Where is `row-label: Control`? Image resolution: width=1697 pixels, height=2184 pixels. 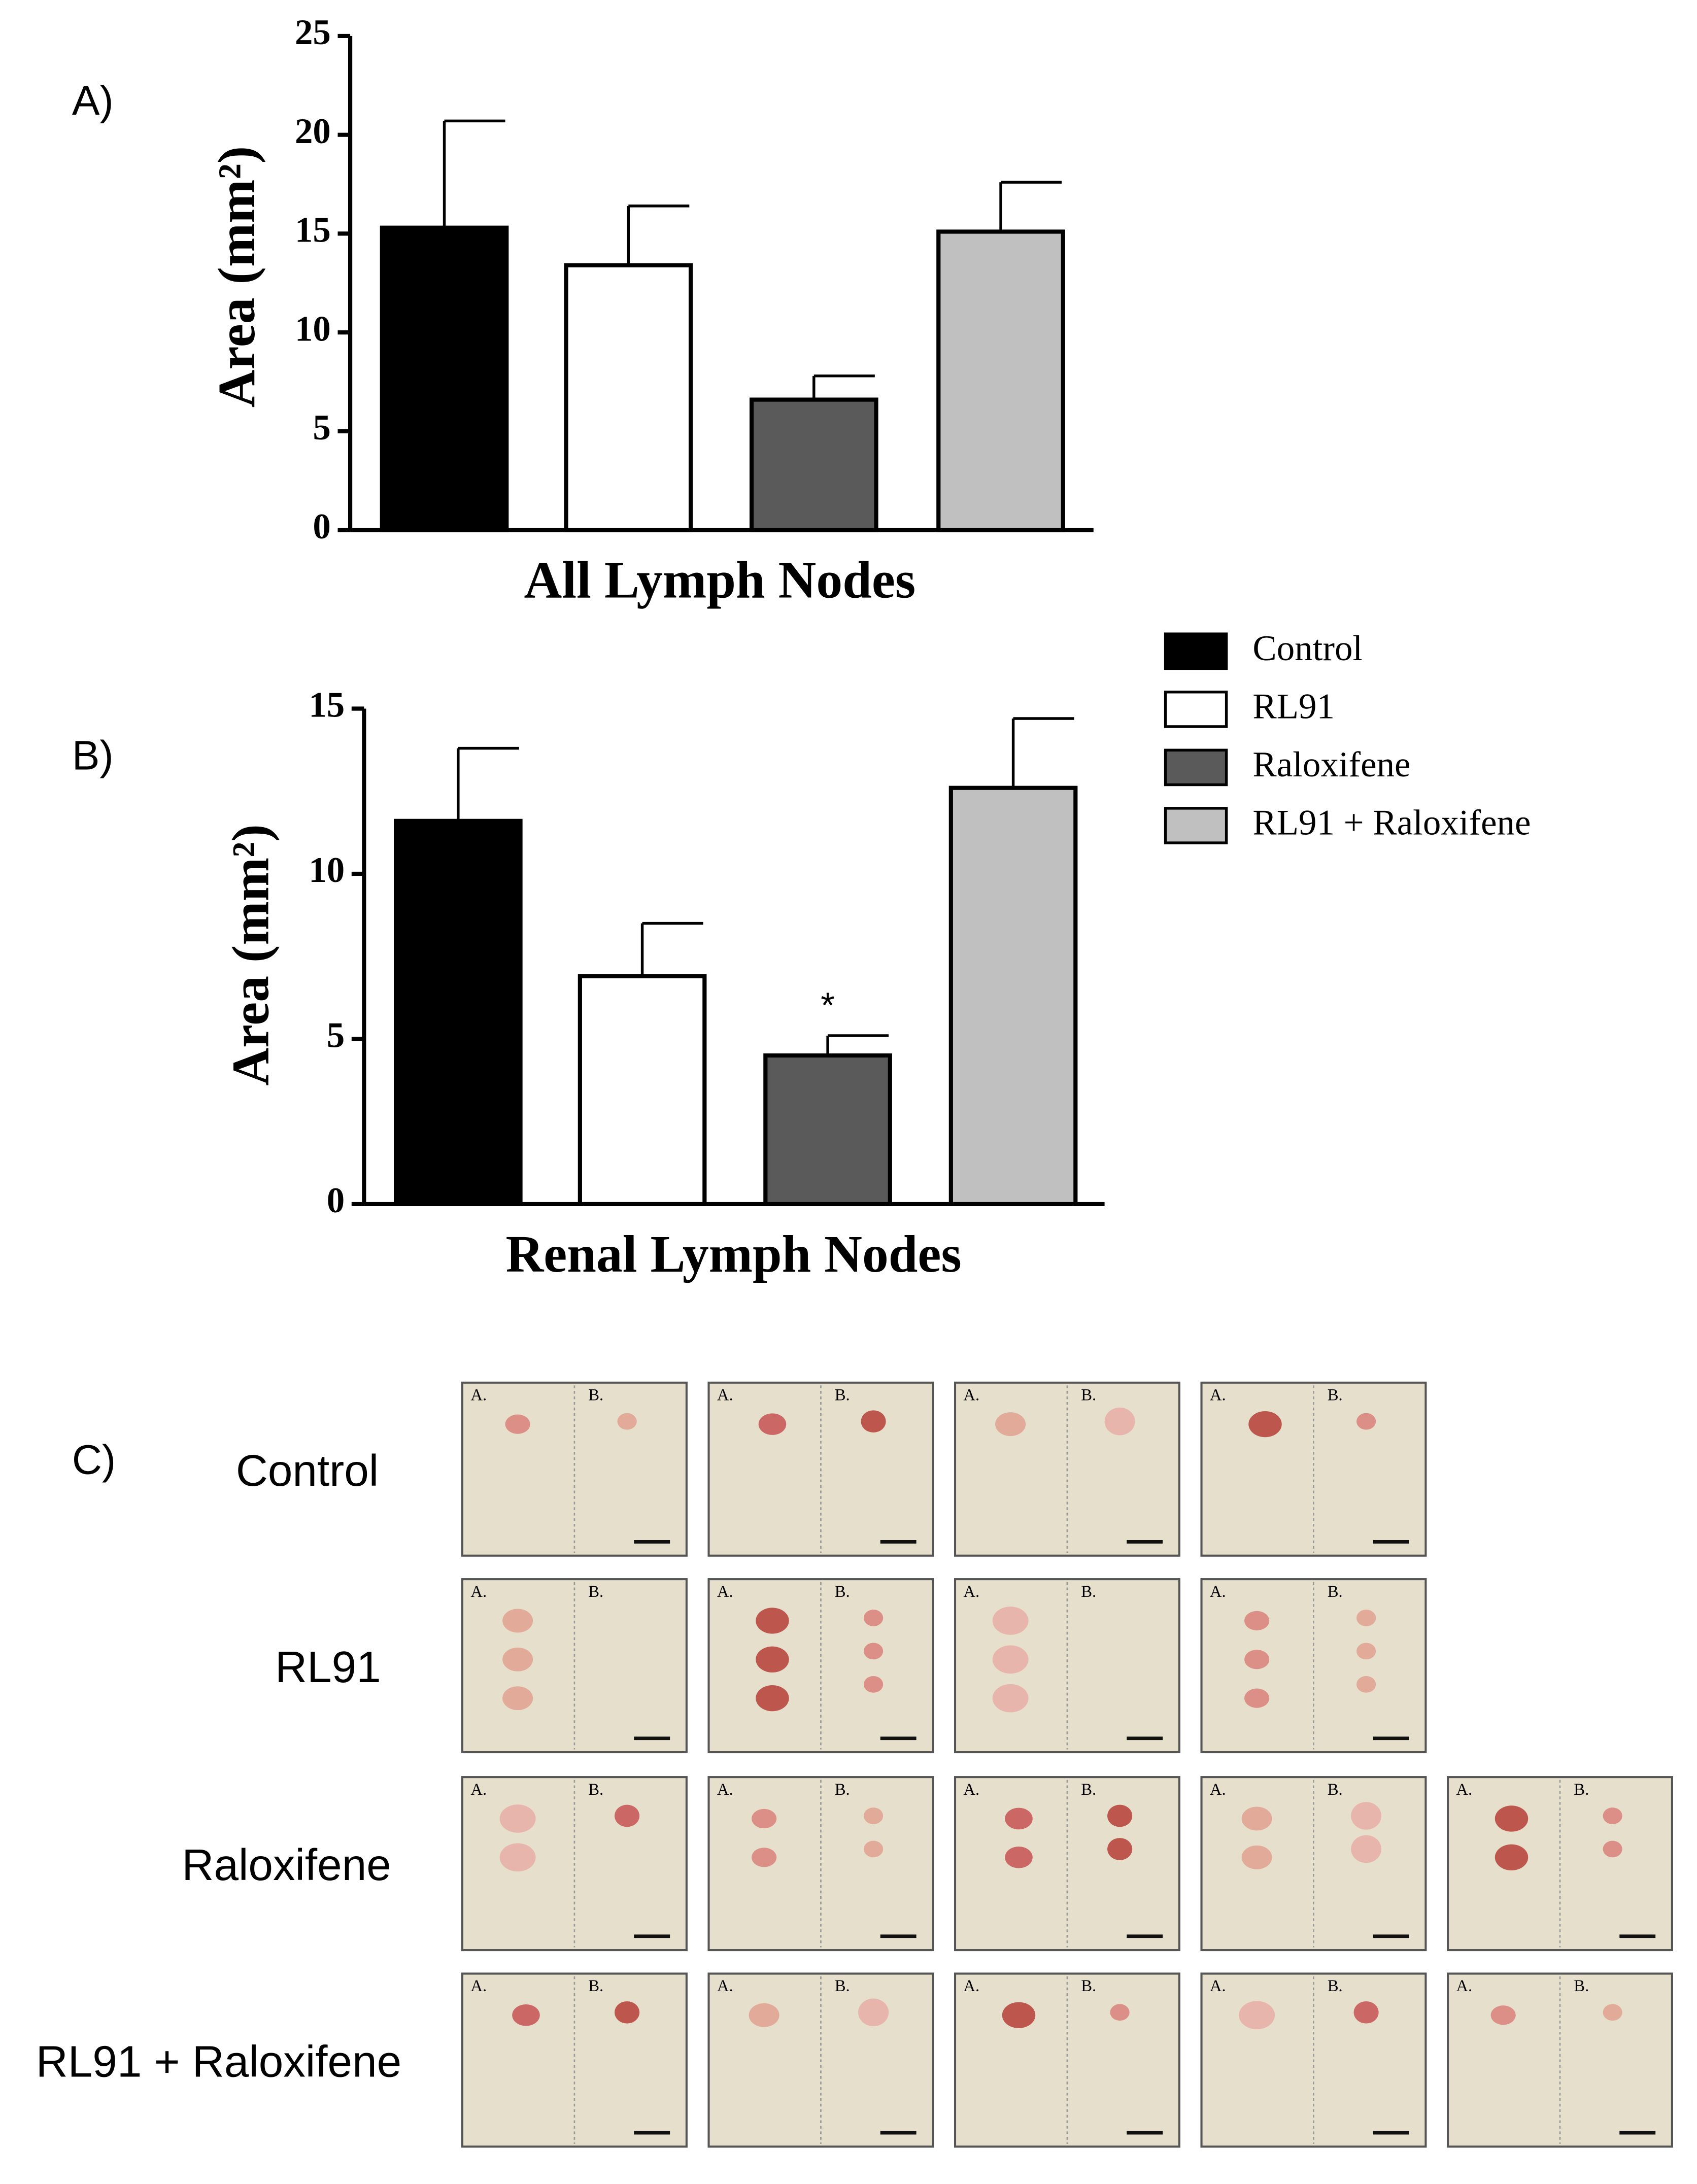
row-label: Control is located at coordinates (307, 1470).